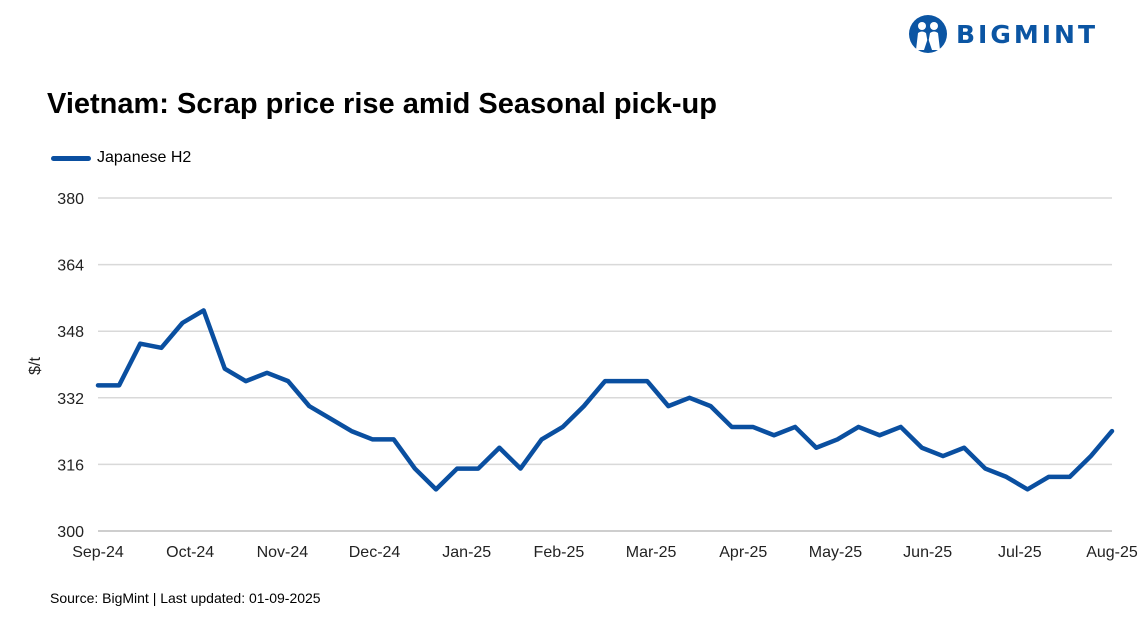 The height and width of the screenshot is (621, 1144). What do you see at coordinates (98, 552) in the screenshot?
I see `x-tick-label: Sep-24` at bounding box center [98, 552].